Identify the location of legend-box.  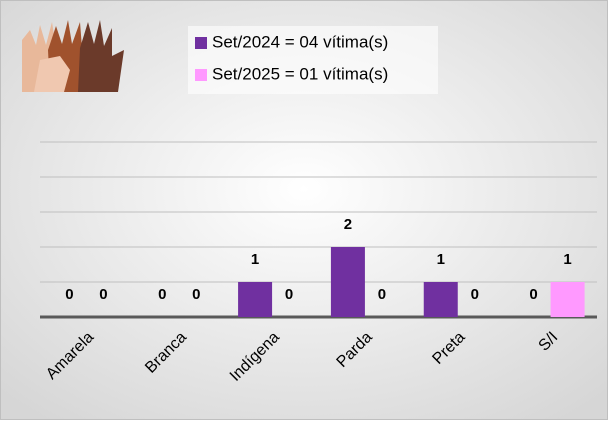
(313, 60).